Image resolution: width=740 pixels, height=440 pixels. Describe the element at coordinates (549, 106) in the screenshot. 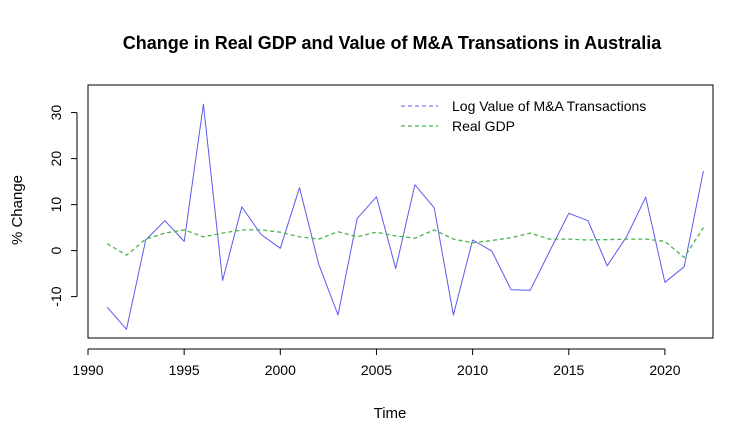

I see `legend-label-ma: Log Value of M&A Transactions` at that location.